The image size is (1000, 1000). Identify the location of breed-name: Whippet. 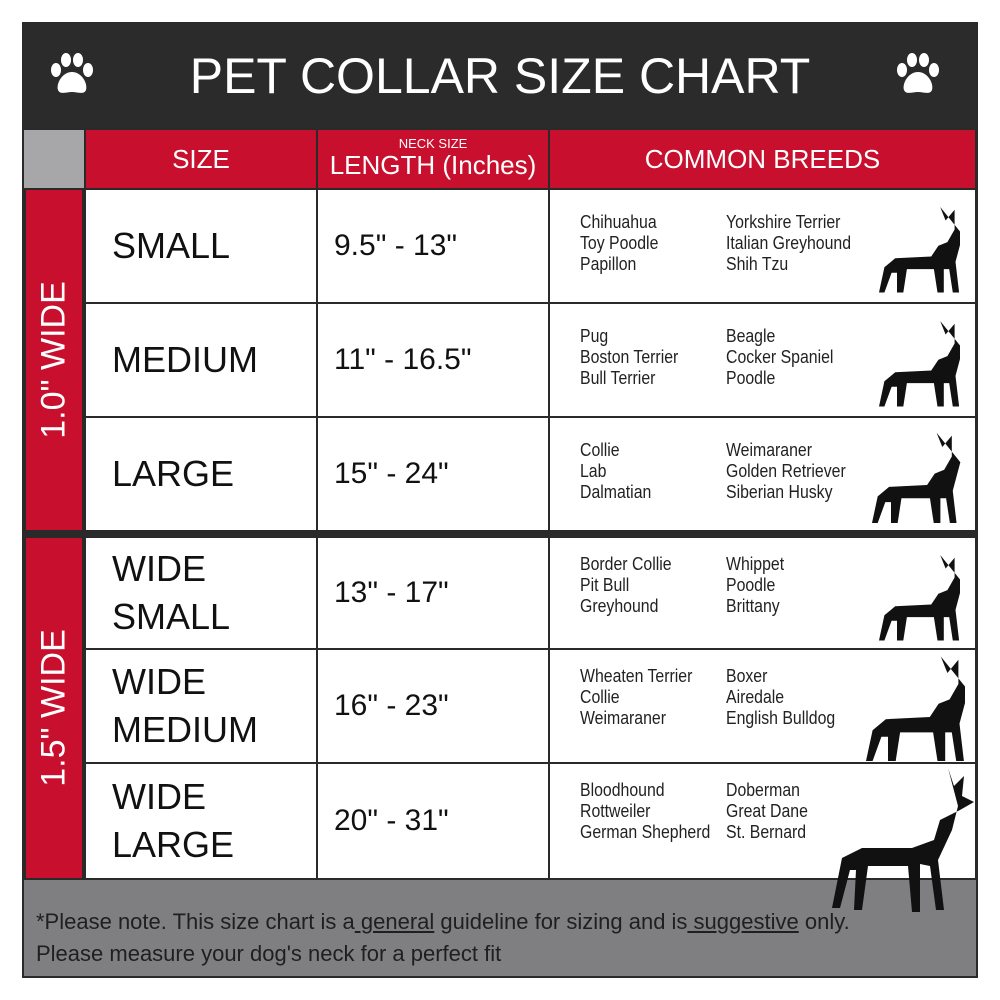
(755, 564).